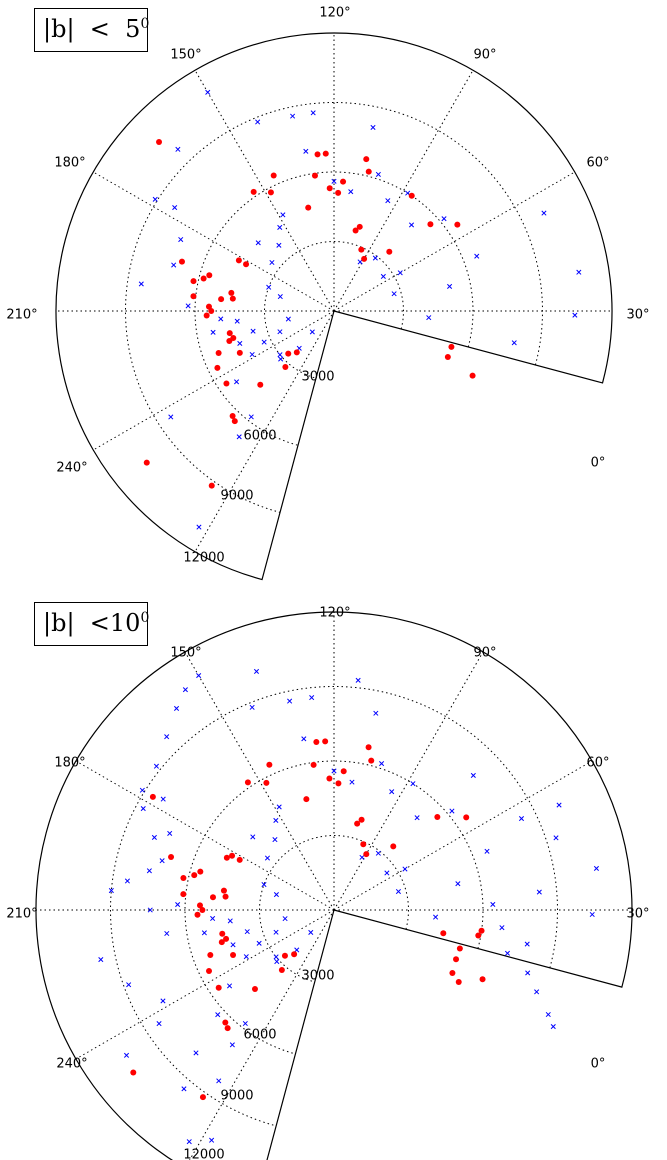 This screenshot has width=667, height=1160. What do you see at coordinates (21, 914) in the screenshot?
I see `angle-tick-label: 210°` at bounding box center [21, 914].